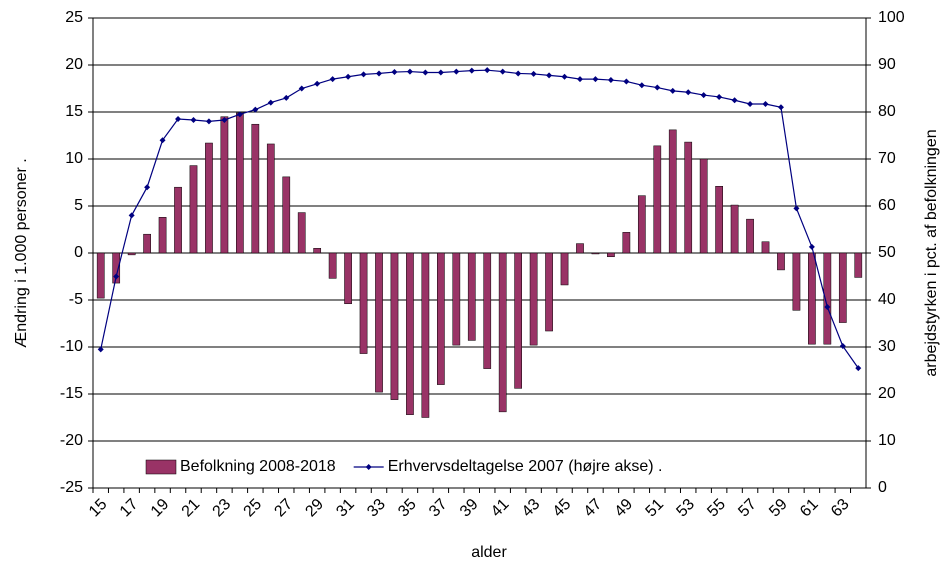 The width and height of the screenshot is (948, 567). Describe the element at coordinates (716, 508) in the screenshot. I see `x-tick-label: 55` at that location.